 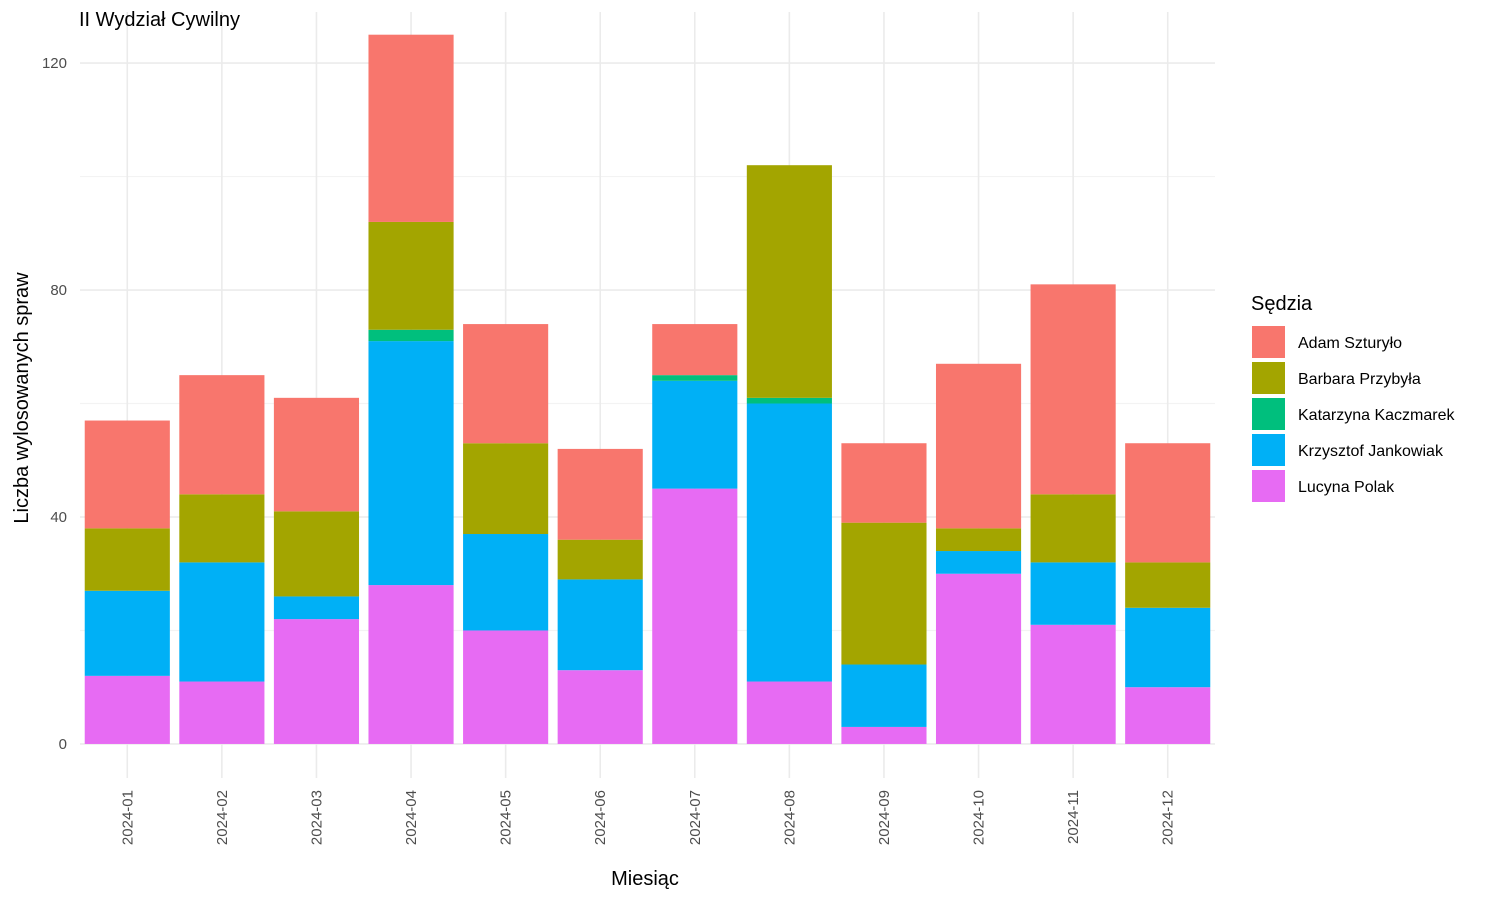 What do you see at coordinates (645, 879) in the screenshot?
I see `x-axis-title: Miesiąc` at bounding box center [645, 879].